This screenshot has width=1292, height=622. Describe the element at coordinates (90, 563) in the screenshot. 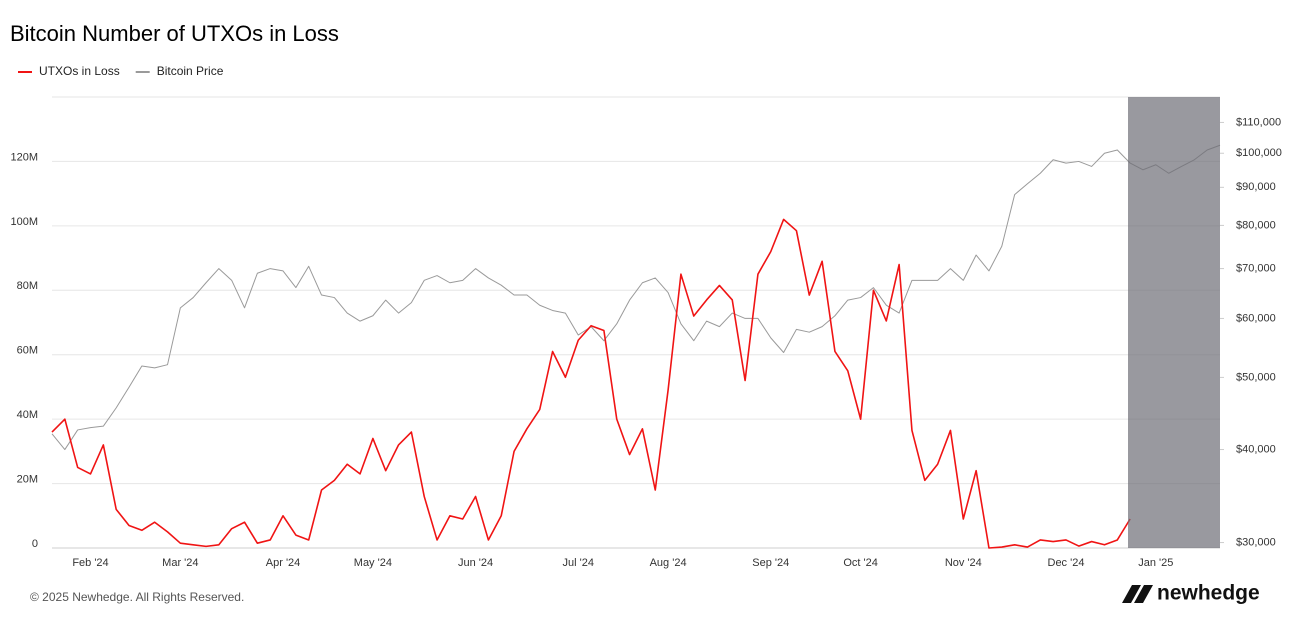

I see `x-tick-label: Feb '24` at that location.